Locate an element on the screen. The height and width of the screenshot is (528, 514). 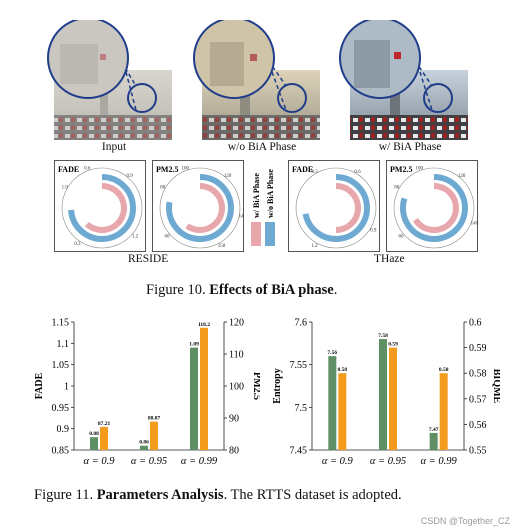
gauge-panel-1: FADE 0.6 0.9 1.2 0.3 1.0 is located at coordinates (100, 206).